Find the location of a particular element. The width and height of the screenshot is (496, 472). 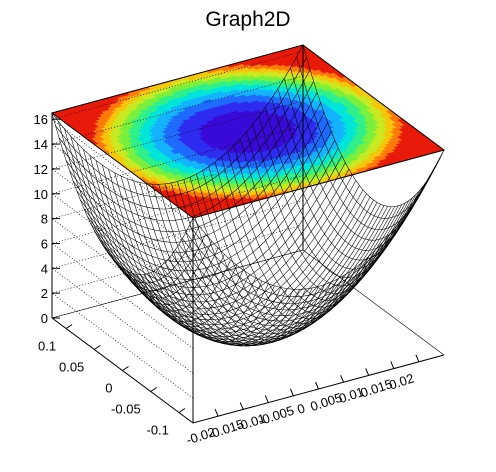

z-tick-label: 12 is located at coordinates (41, 169).